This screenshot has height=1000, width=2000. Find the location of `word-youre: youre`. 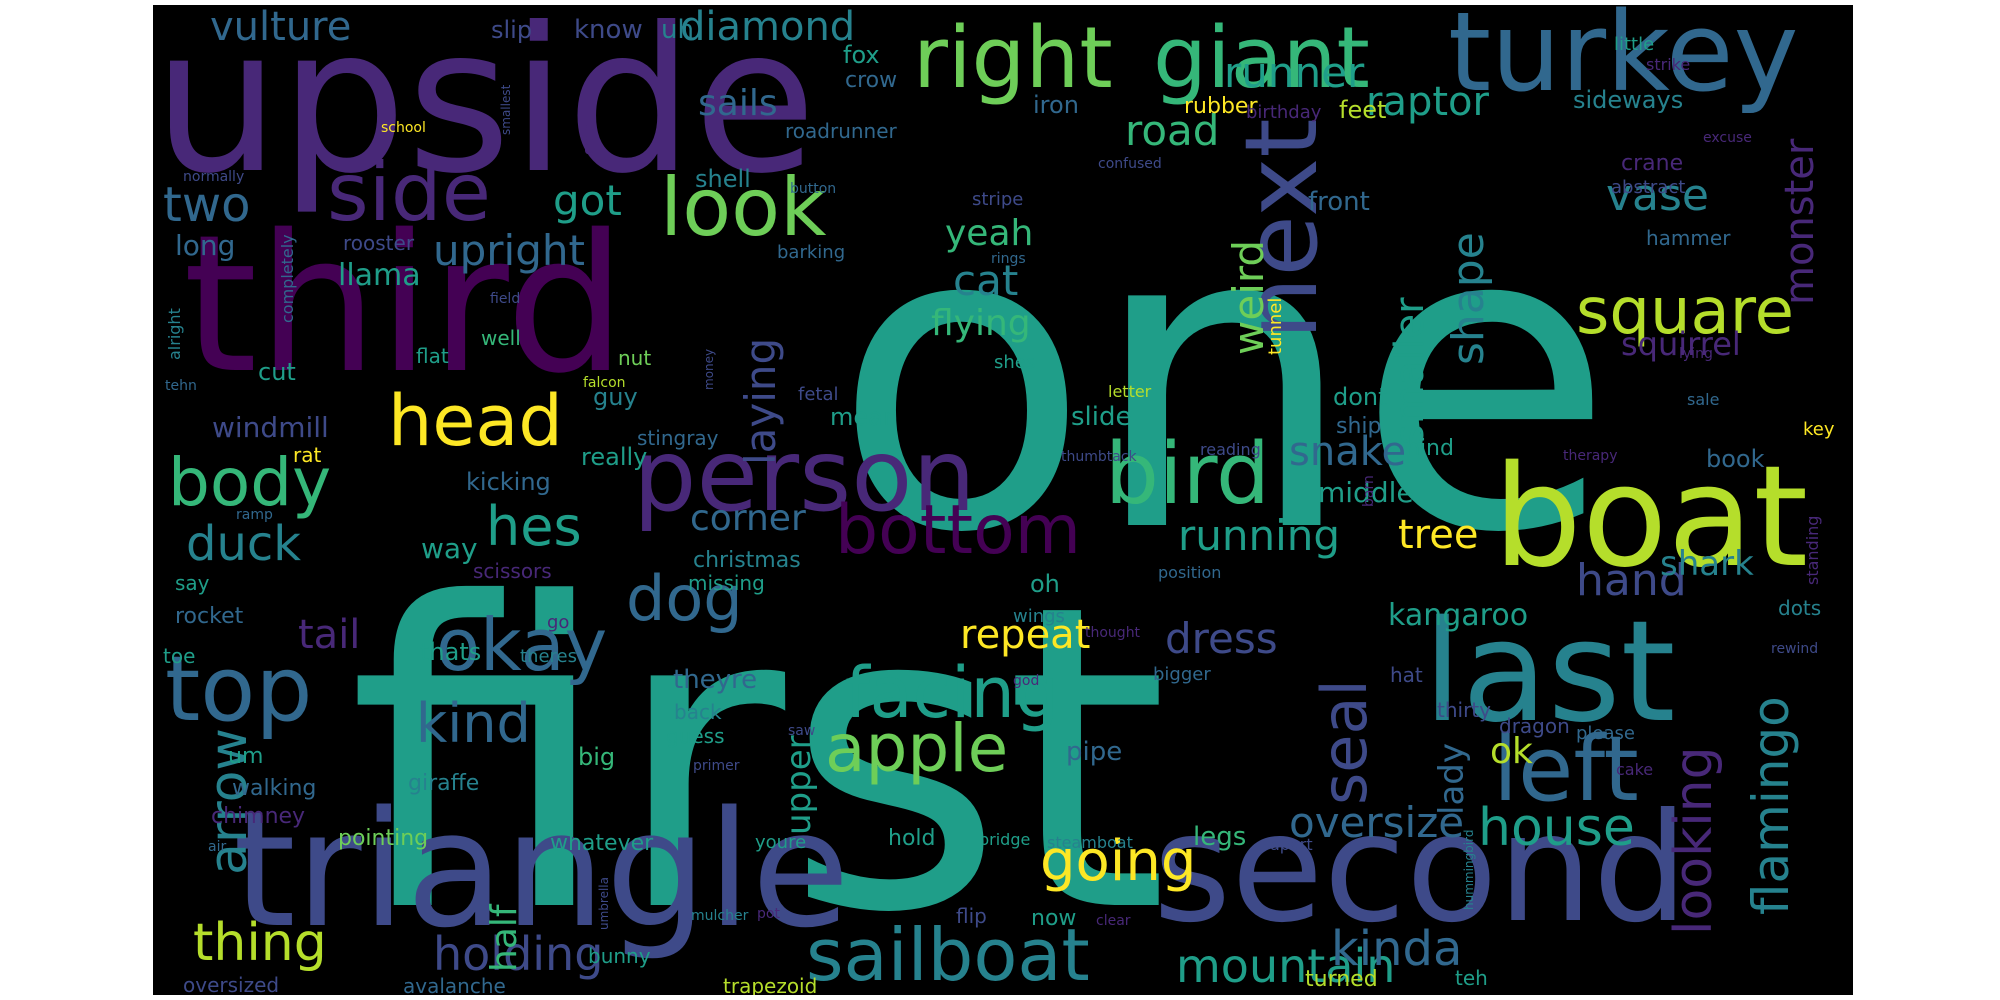

word-youre: youre is located at coordinates (780, 842).